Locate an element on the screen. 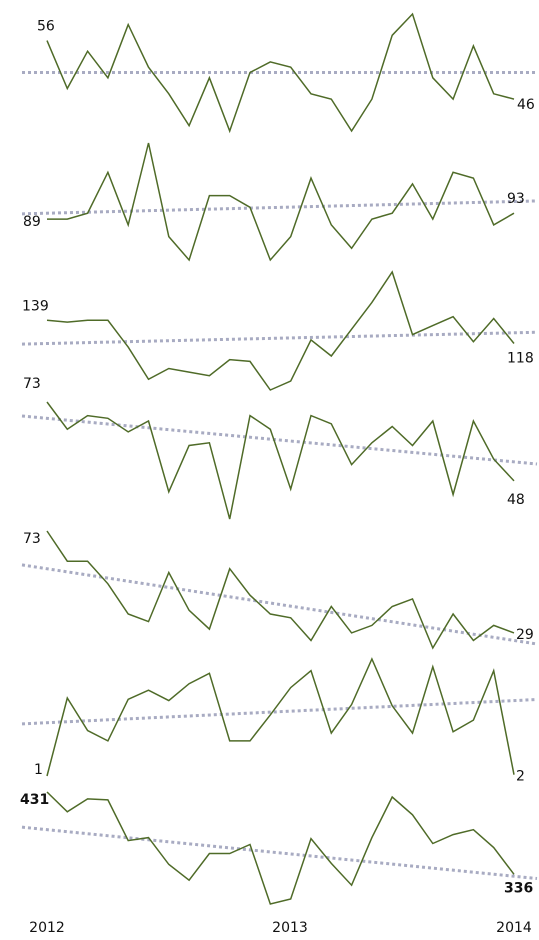  sparkline-panel: 431 336 is located at coordinates (279, 848).